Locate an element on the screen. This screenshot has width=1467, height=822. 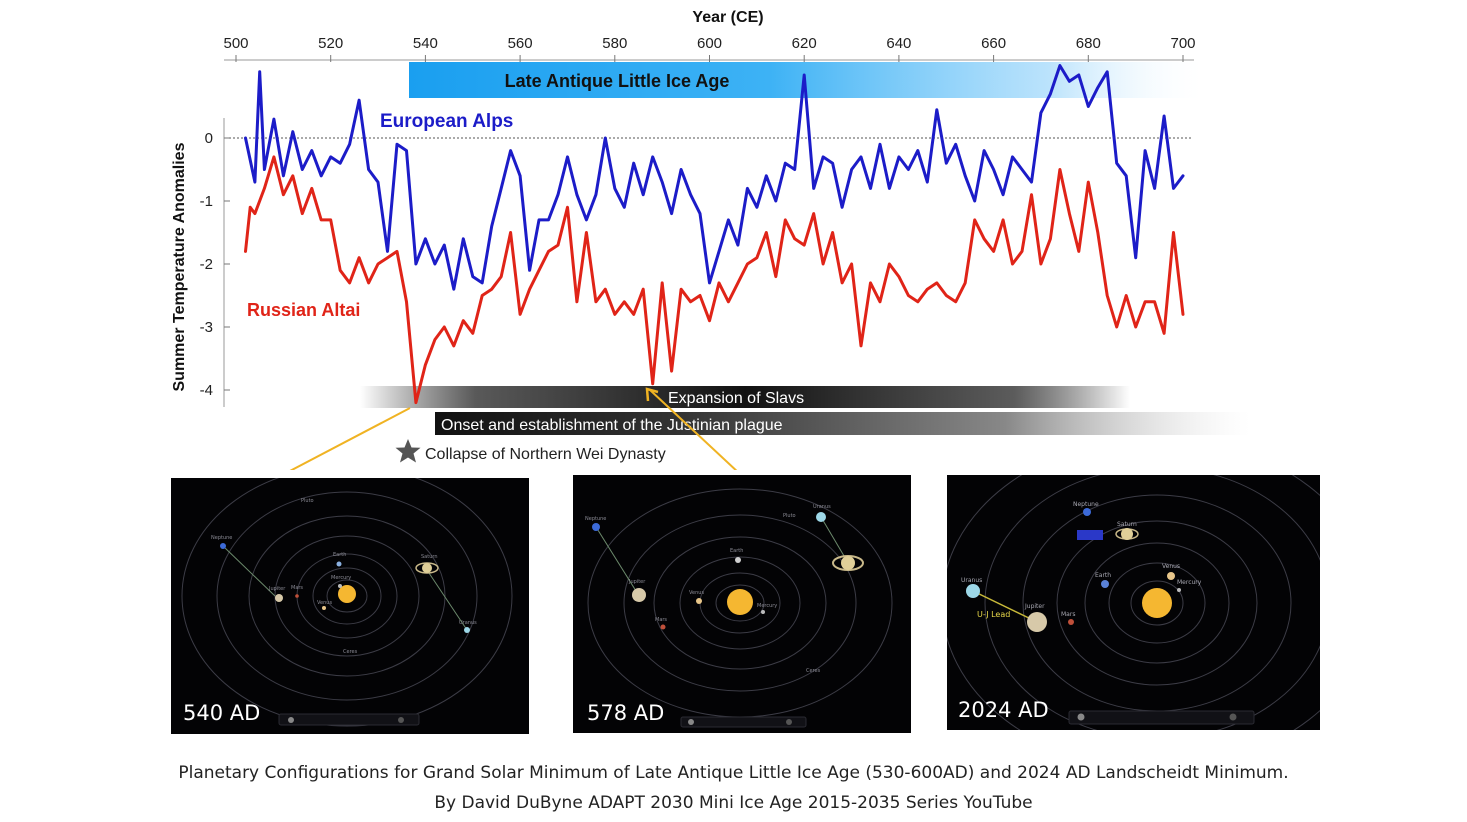
y-axis: 0 -1 -2 -3 -4 is located at coordinates (215, 262).